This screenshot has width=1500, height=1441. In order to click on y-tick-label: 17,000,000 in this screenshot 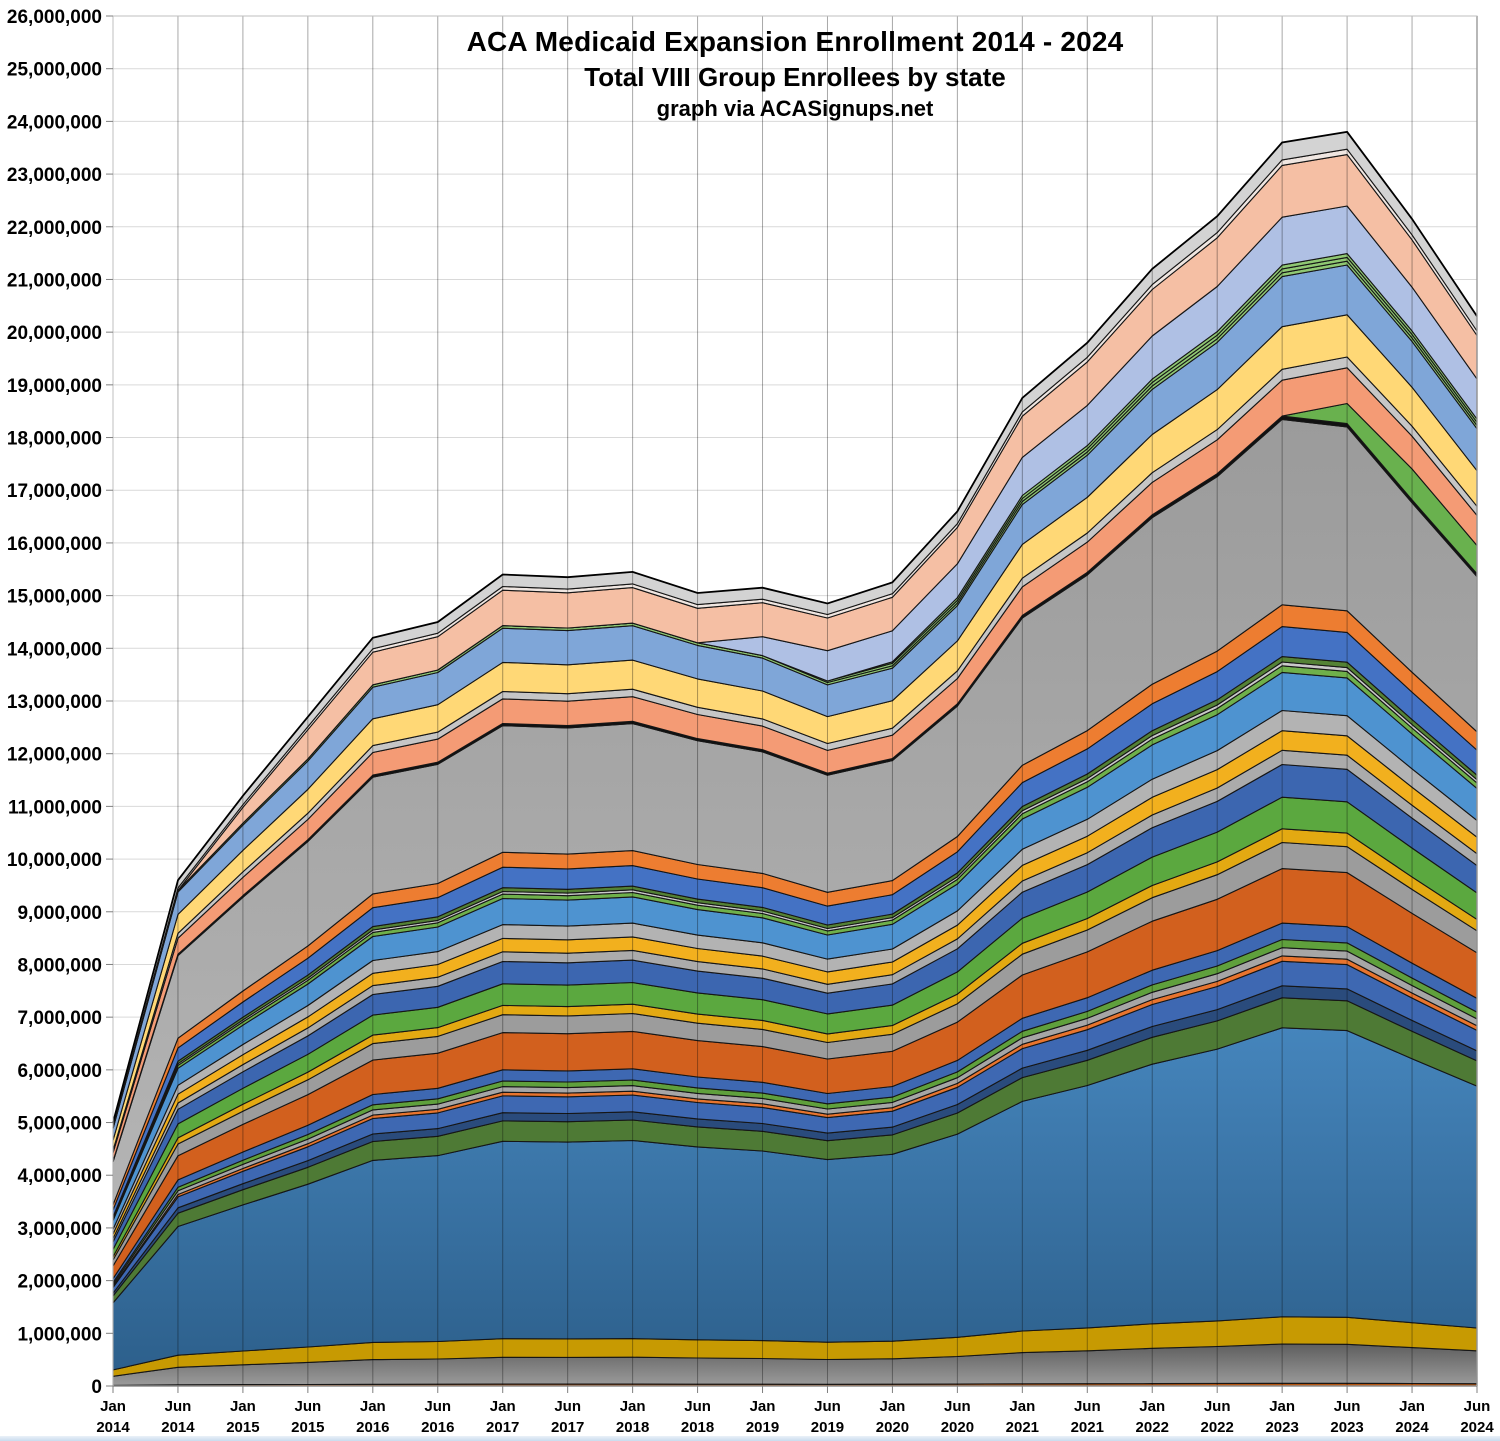, I will do `click(54, 491)`.